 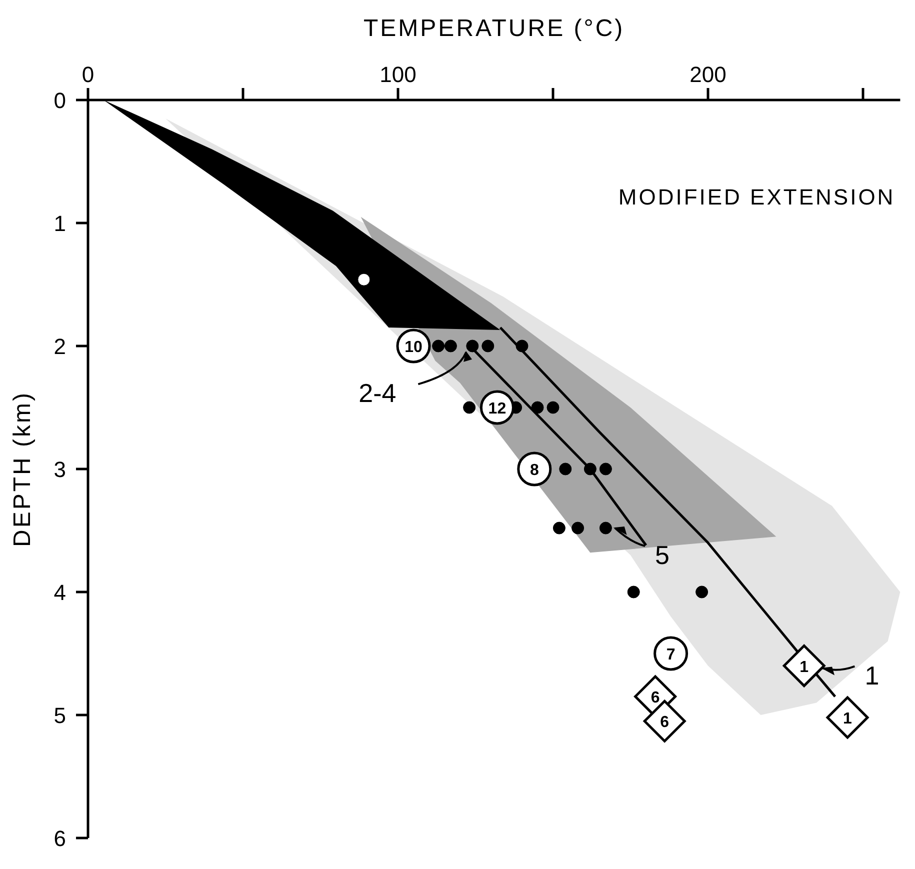 I want to click on y-tick-label: 2, so click(x=60, y=346).